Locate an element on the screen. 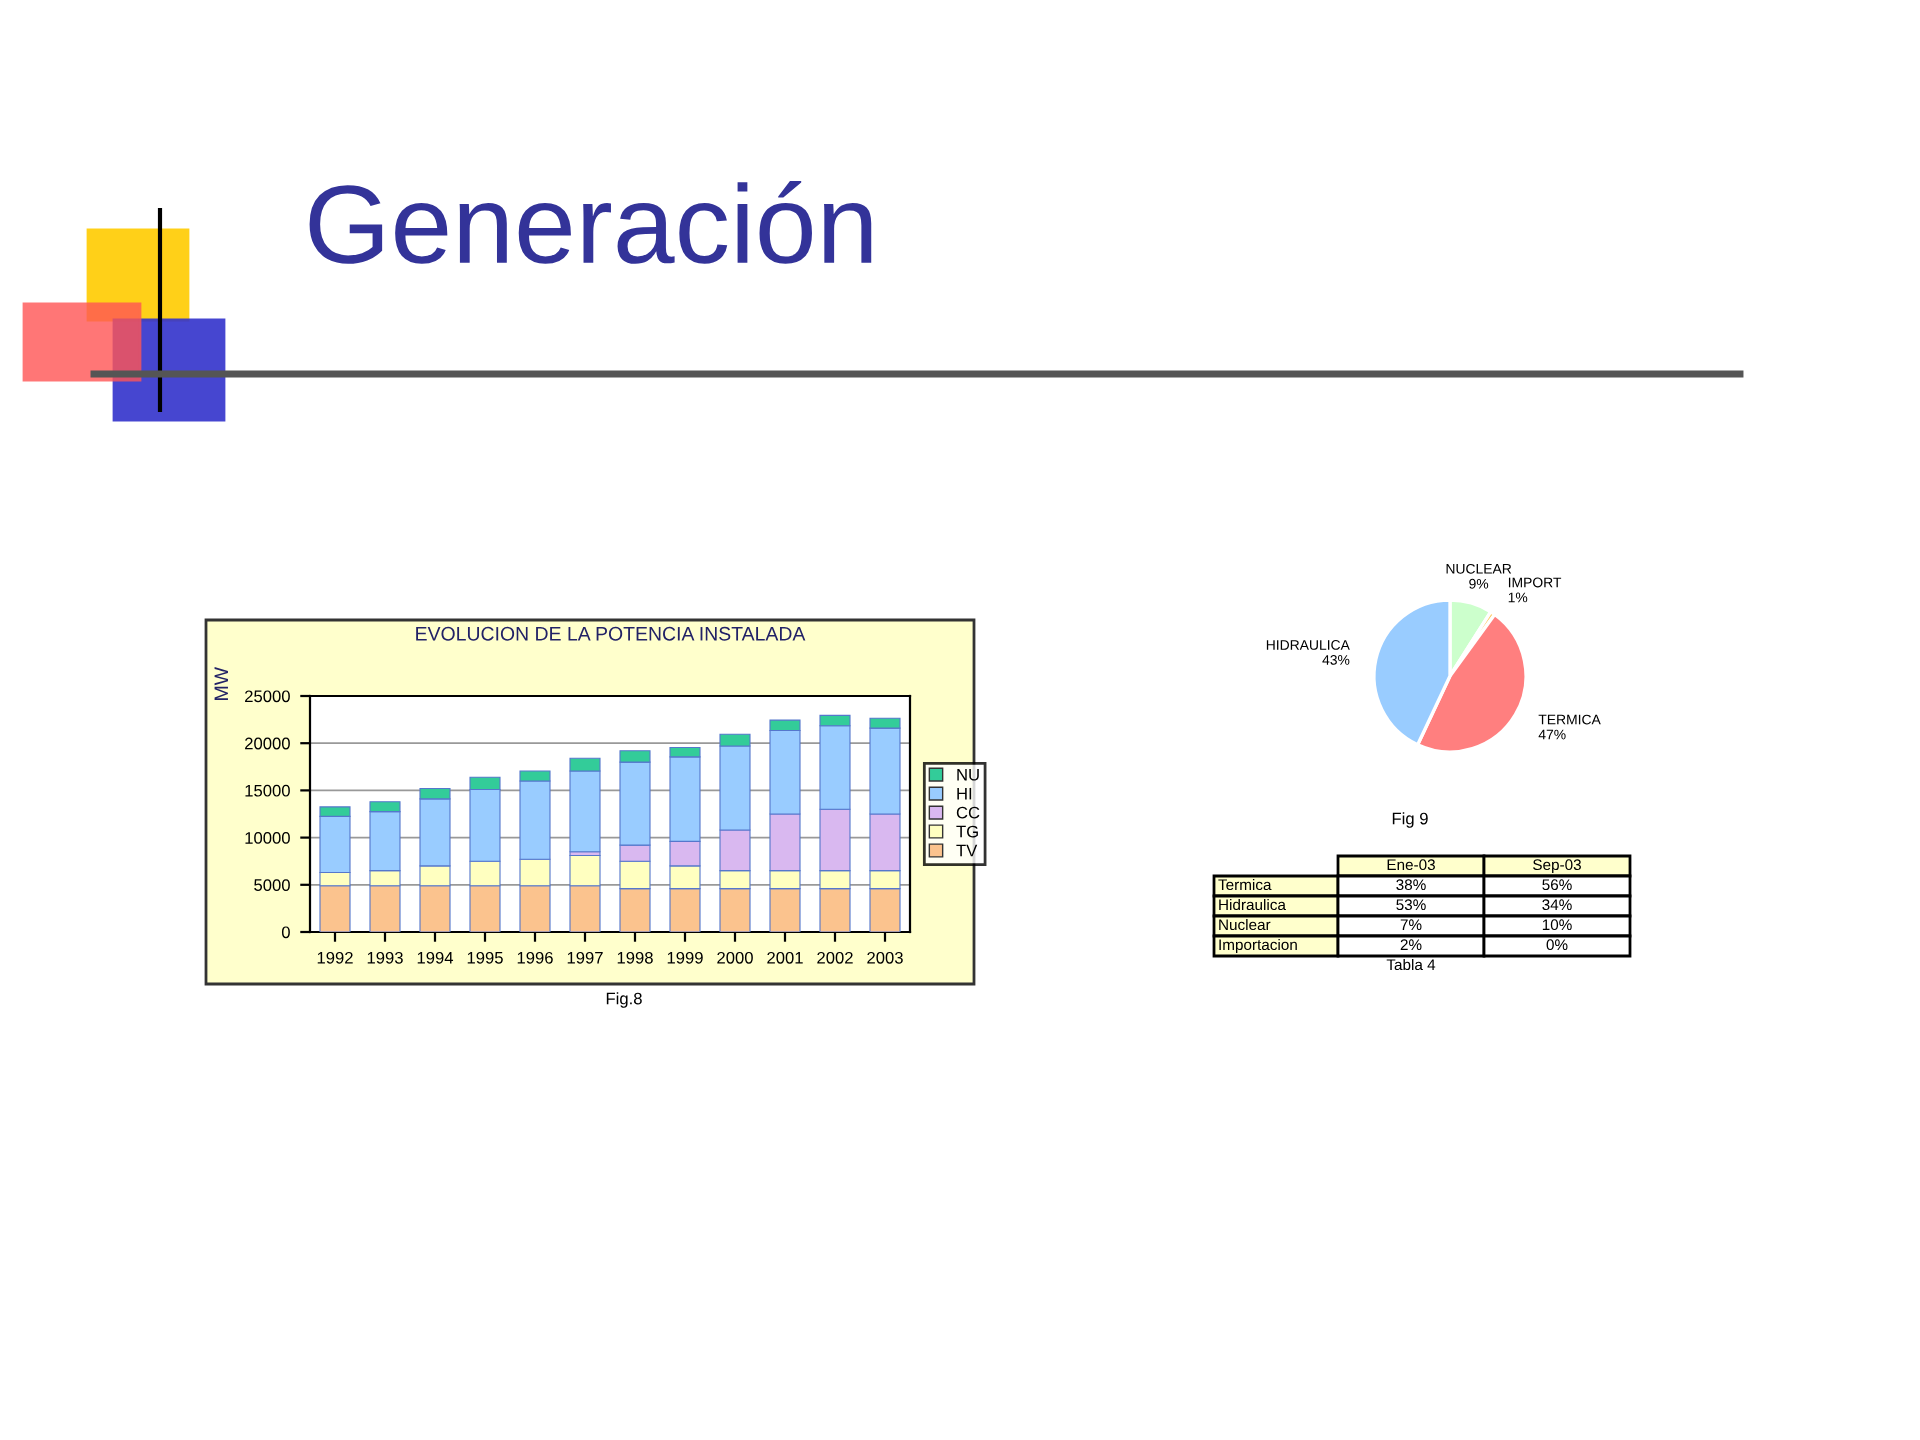 Image resolution: width=1920 pixels, height=1440 pixels. x-tick-label: 1999 is located at coordinates (685, 957).